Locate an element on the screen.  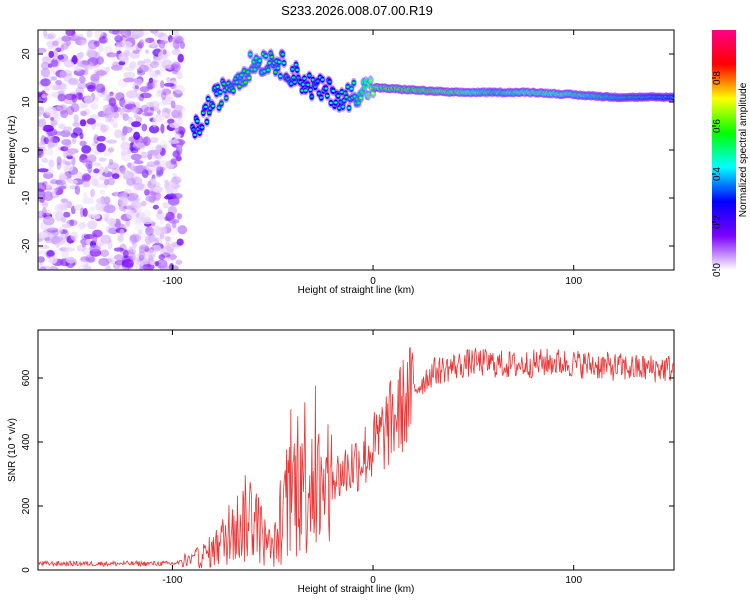
y-tick-label: 0 is located at coordinates (26, 150).